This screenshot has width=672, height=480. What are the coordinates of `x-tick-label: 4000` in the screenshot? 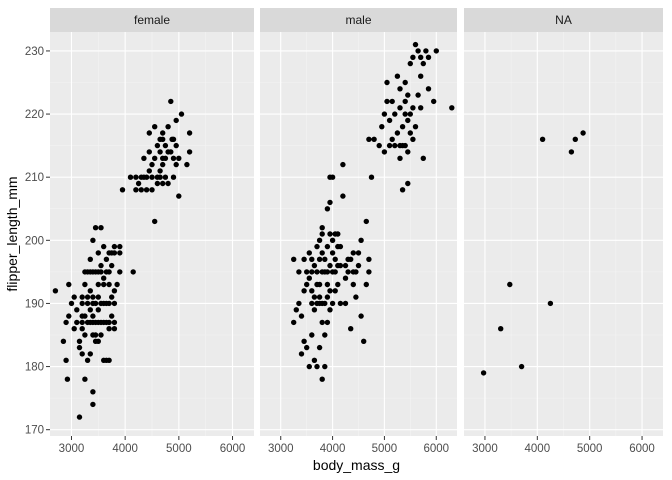 It's located at (538, 449).